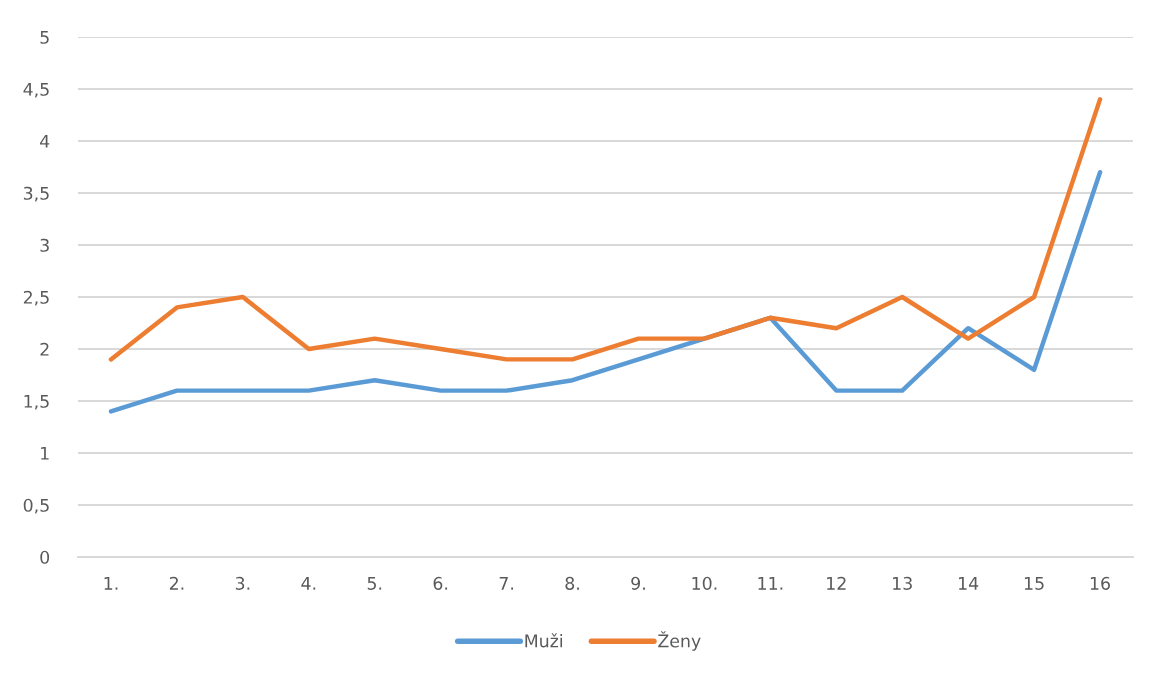  Describe the element at coordinates (44, 245) in the screenshot. I see `y-tick-label: 3` at that location.